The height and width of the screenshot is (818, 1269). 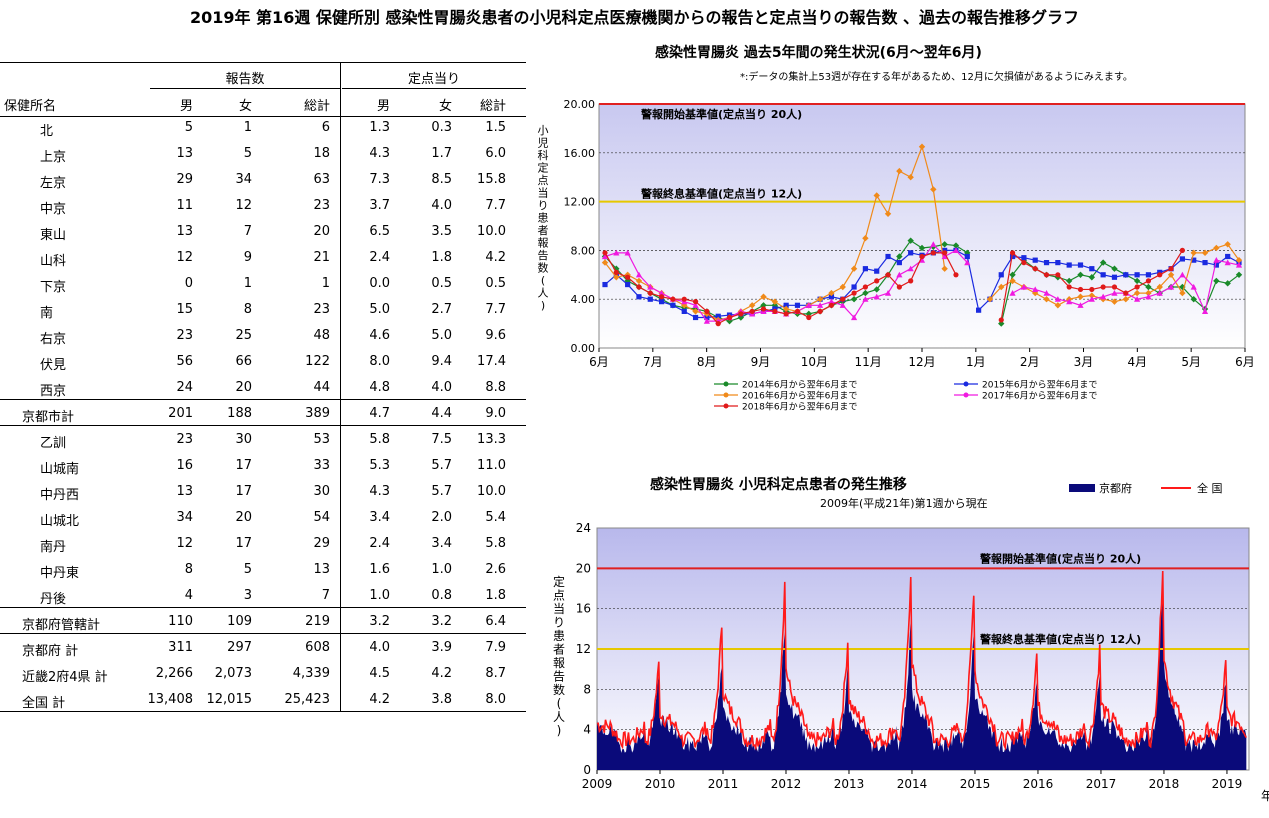 I want to click on chart1-legend-label: 2016年6月から翌年6月まで, so click(x=799, y=396).